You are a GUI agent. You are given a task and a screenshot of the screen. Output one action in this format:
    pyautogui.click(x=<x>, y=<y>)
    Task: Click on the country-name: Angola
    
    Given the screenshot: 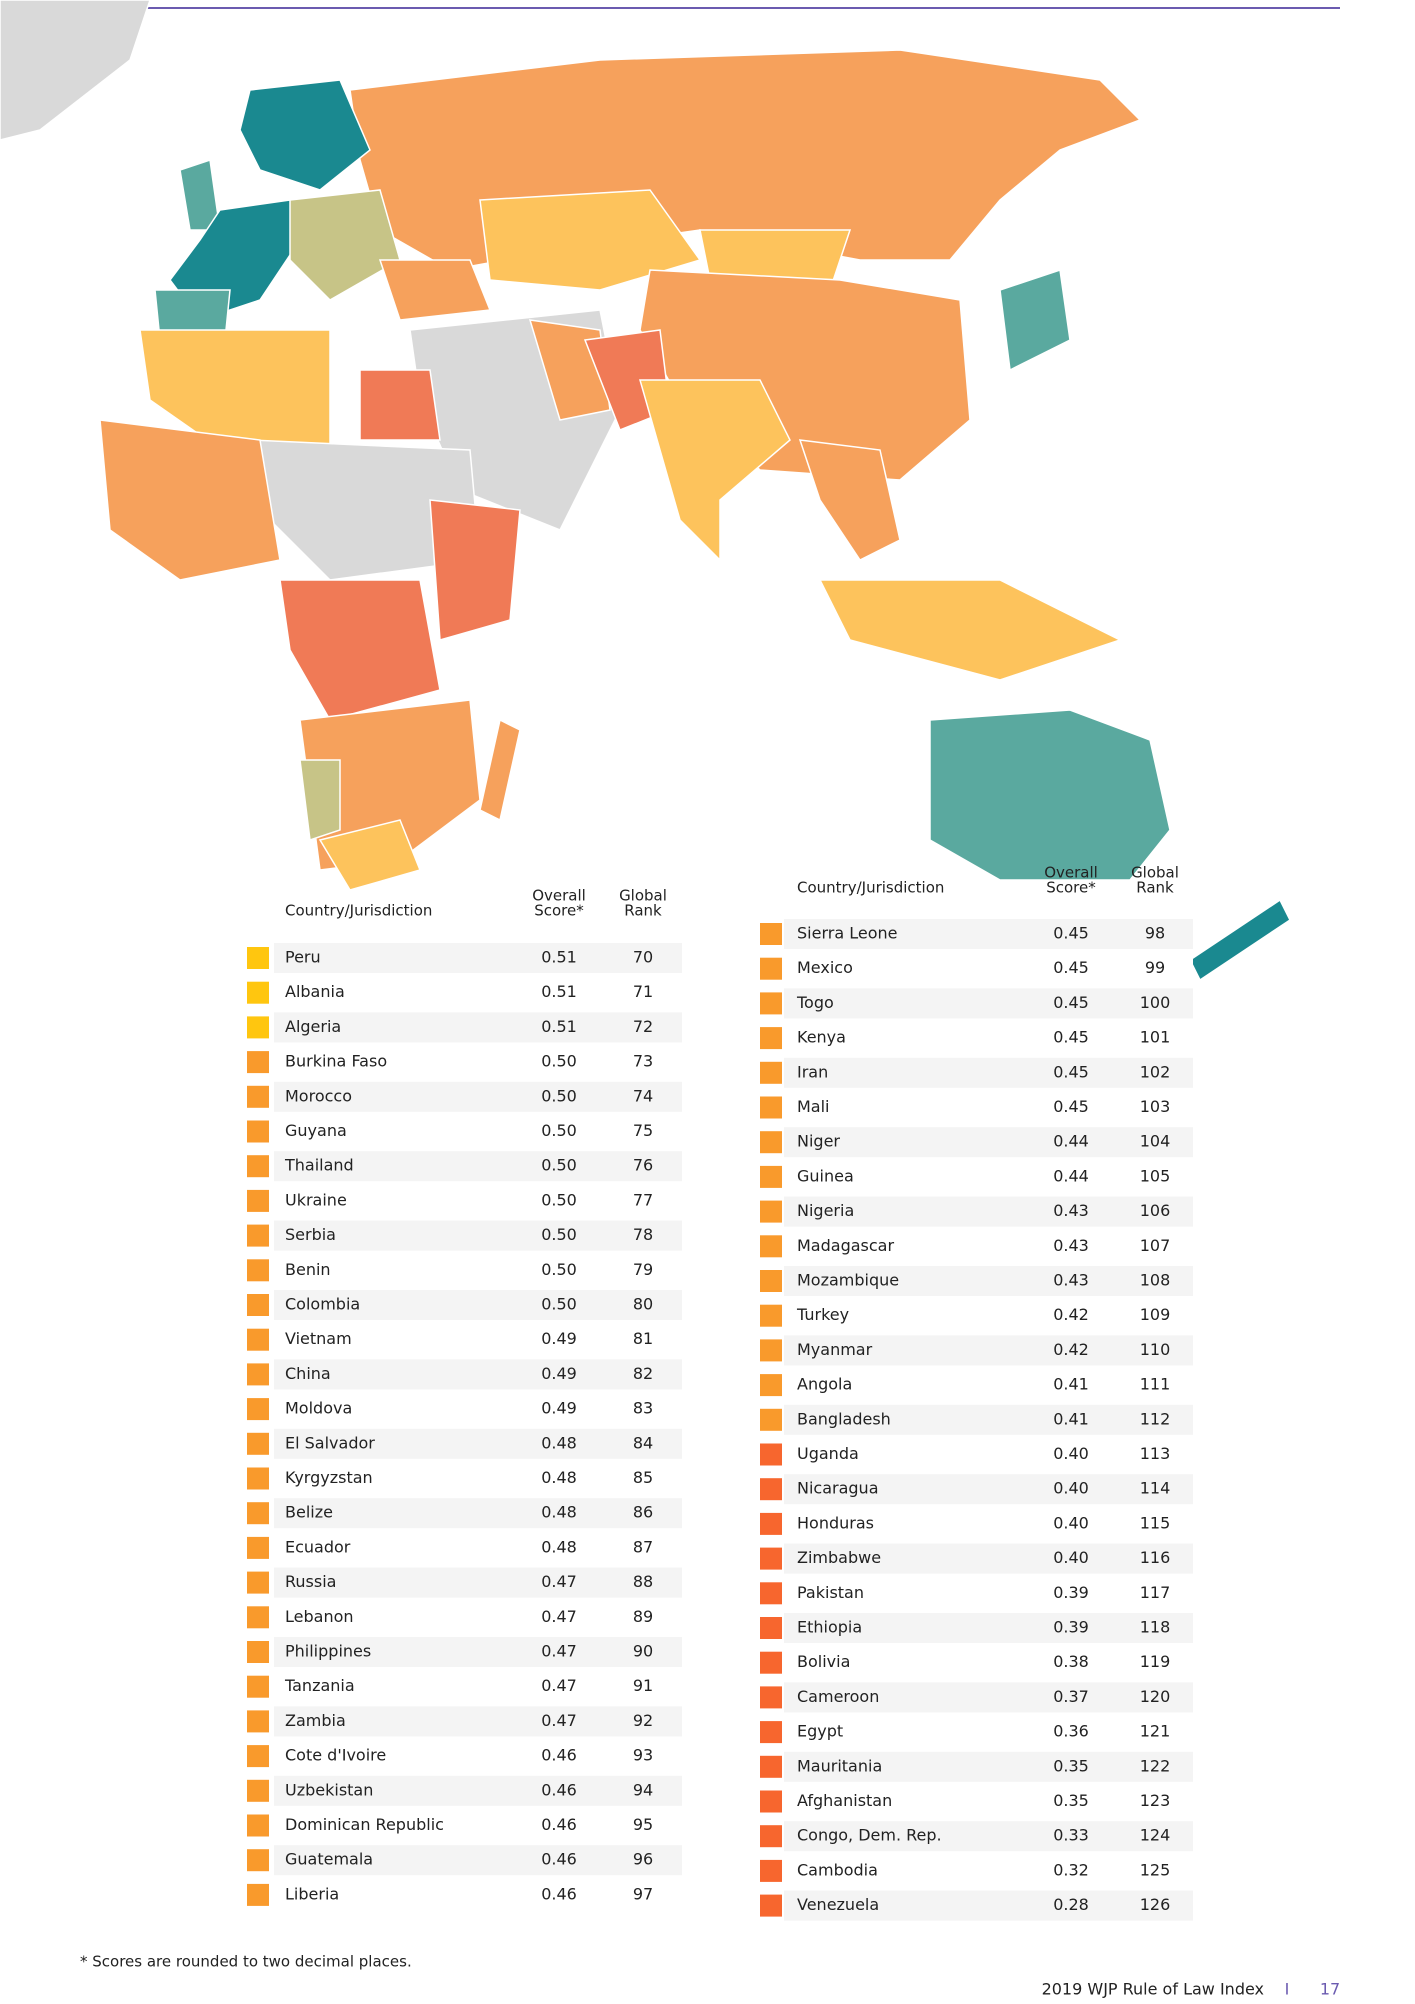 What is the action you would take?
    pyautogui.click(x=824, y=1384)
    